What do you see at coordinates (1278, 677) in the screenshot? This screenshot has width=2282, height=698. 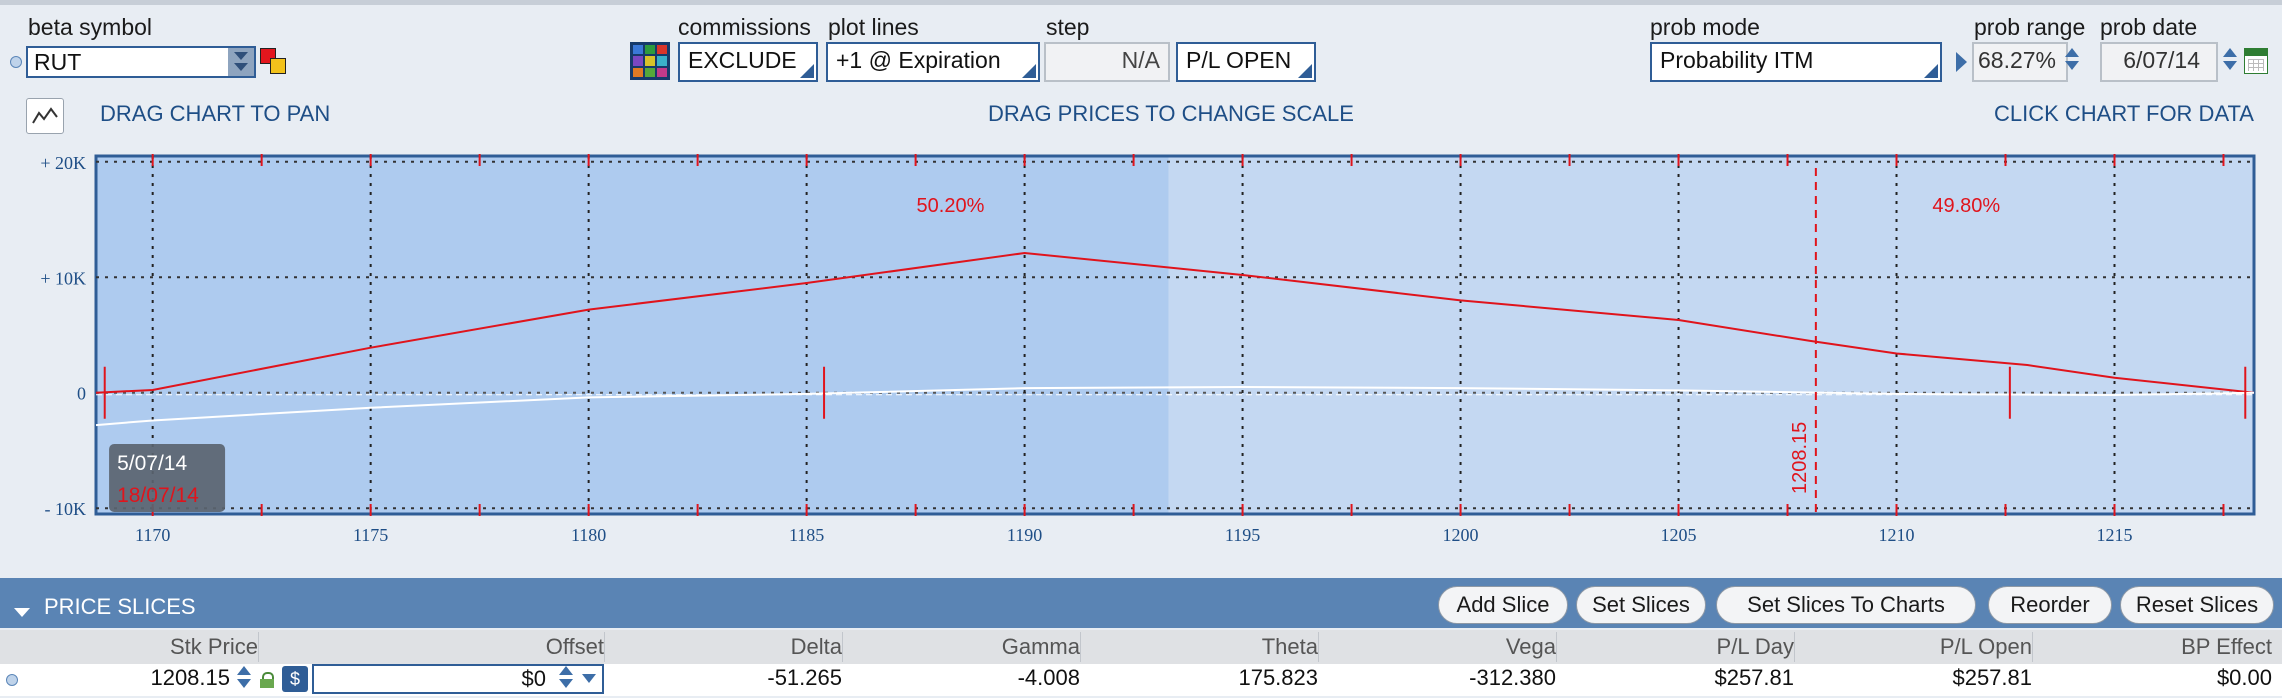 I see `theta-value: 175.823` at bounding box center [1278, 677].